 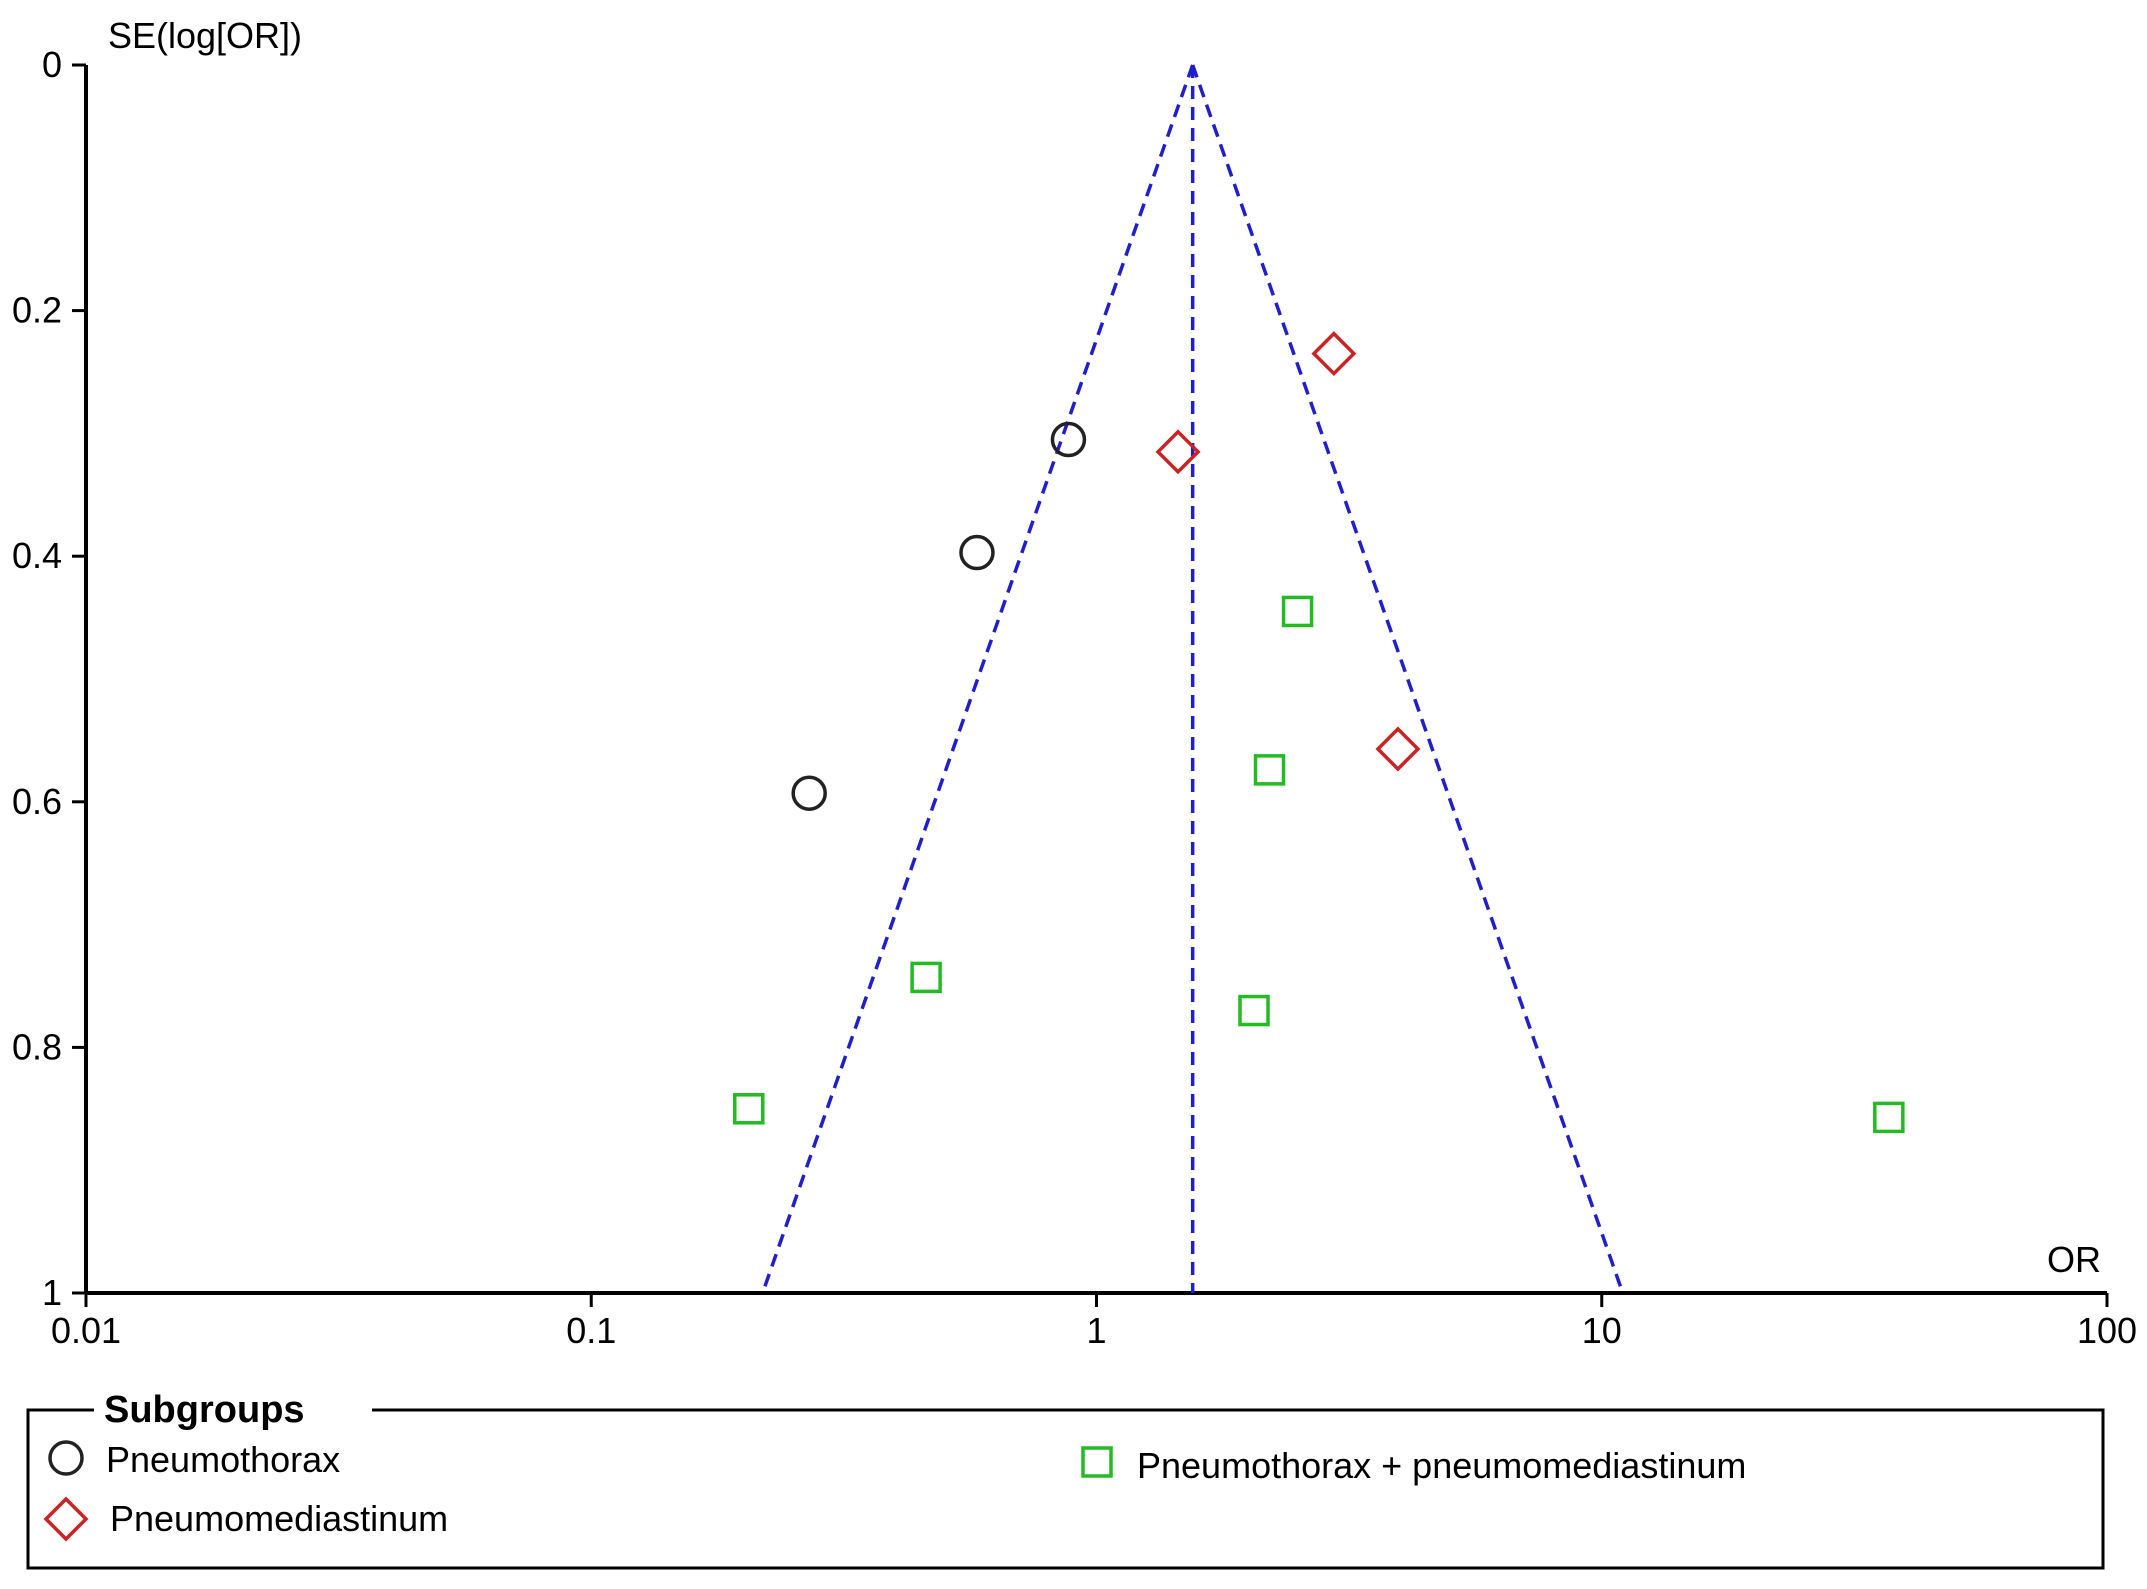 I want to click on x-tick-label: 1, so click(x=1096, y=1330).